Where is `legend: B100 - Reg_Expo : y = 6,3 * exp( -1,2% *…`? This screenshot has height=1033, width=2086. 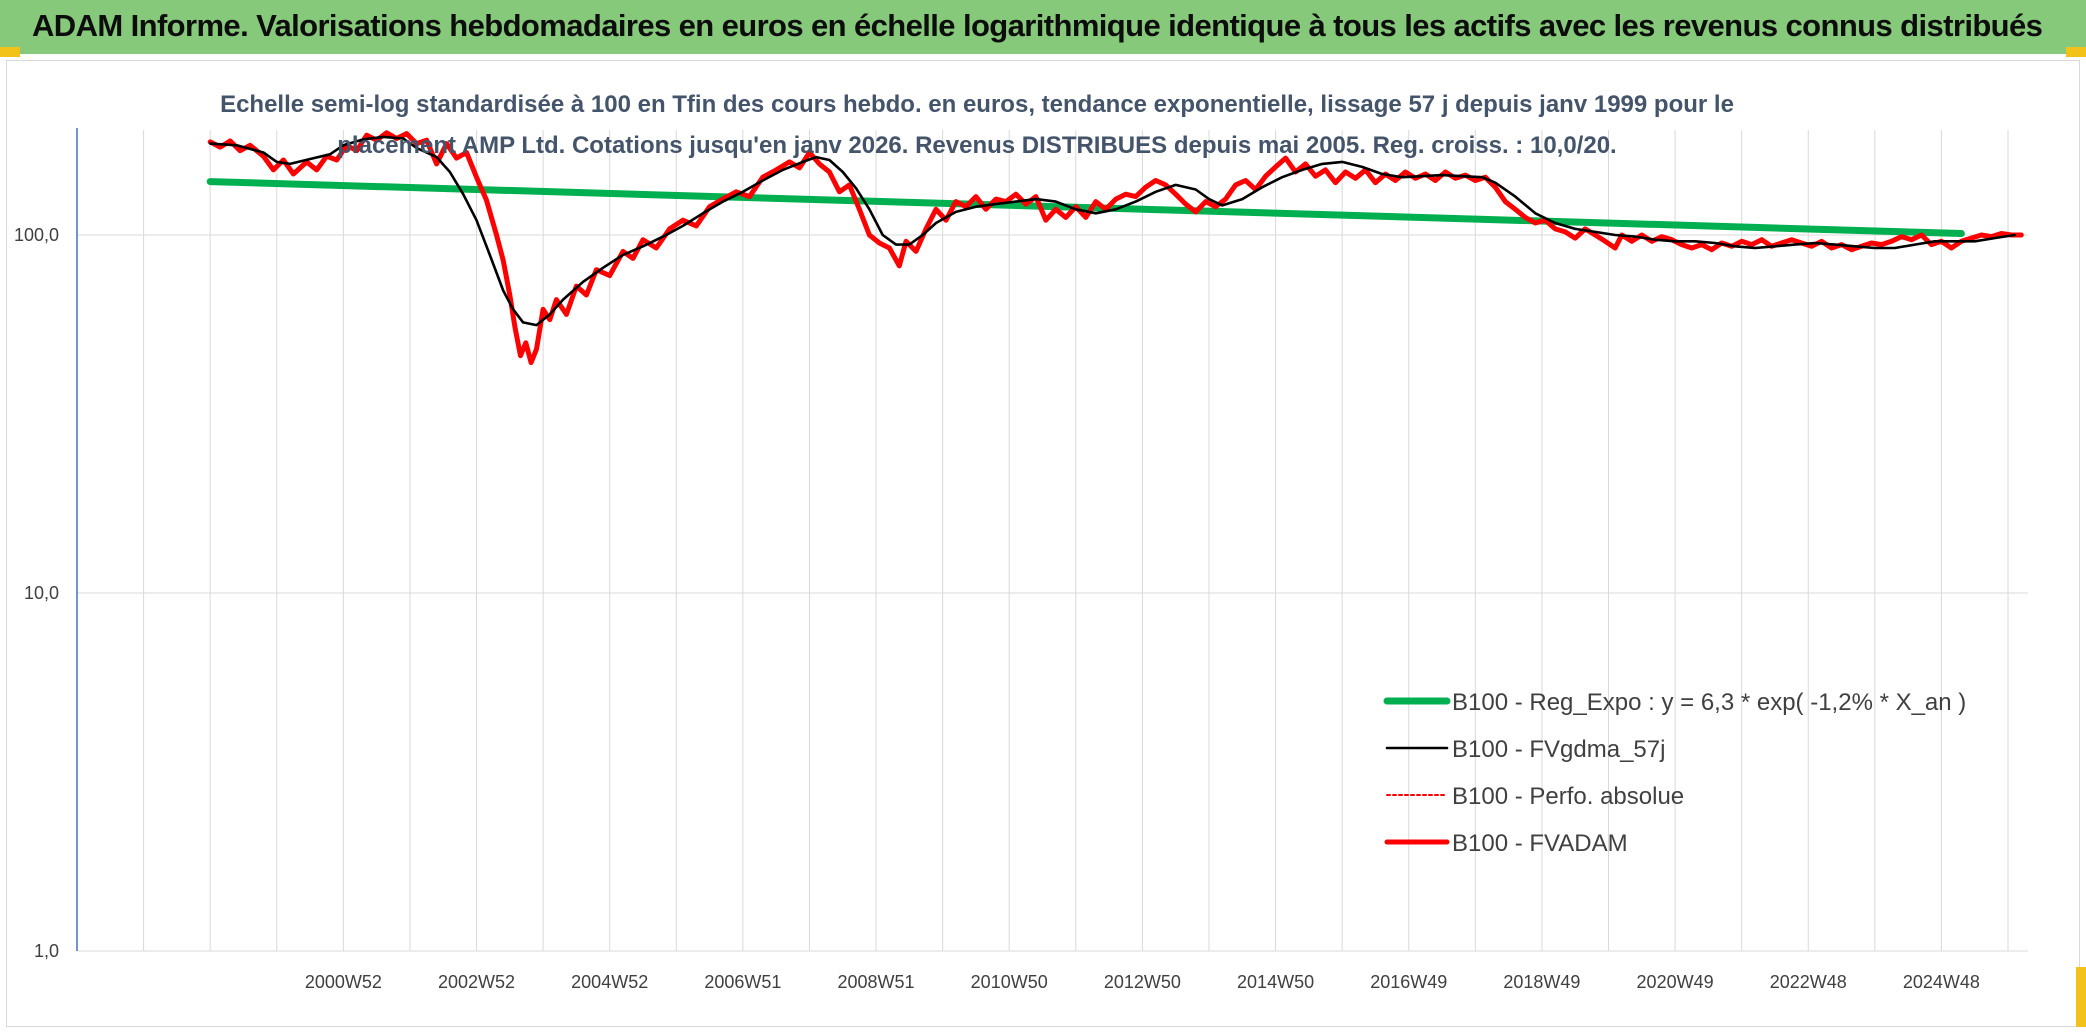
legend: B100 - Reg_Expo : y = 6,3 * exp( -1,2% *… is located at coordinates (1674, 773).